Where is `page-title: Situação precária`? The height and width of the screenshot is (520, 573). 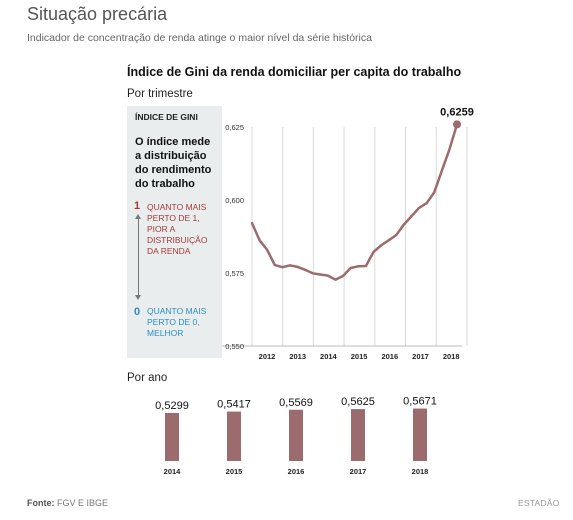
page-title: Situação precária is located at coordinates (97, 14).